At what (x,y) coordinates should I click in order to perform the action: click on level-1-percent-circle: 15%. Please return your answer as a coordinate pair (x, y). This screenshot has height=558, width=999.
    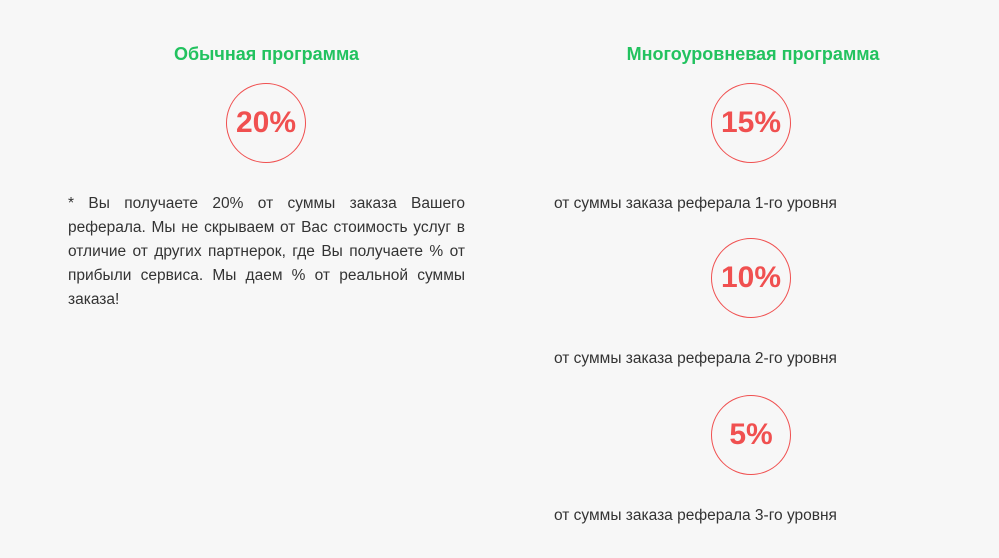
    Looking at the image, I should click on (751, 123).